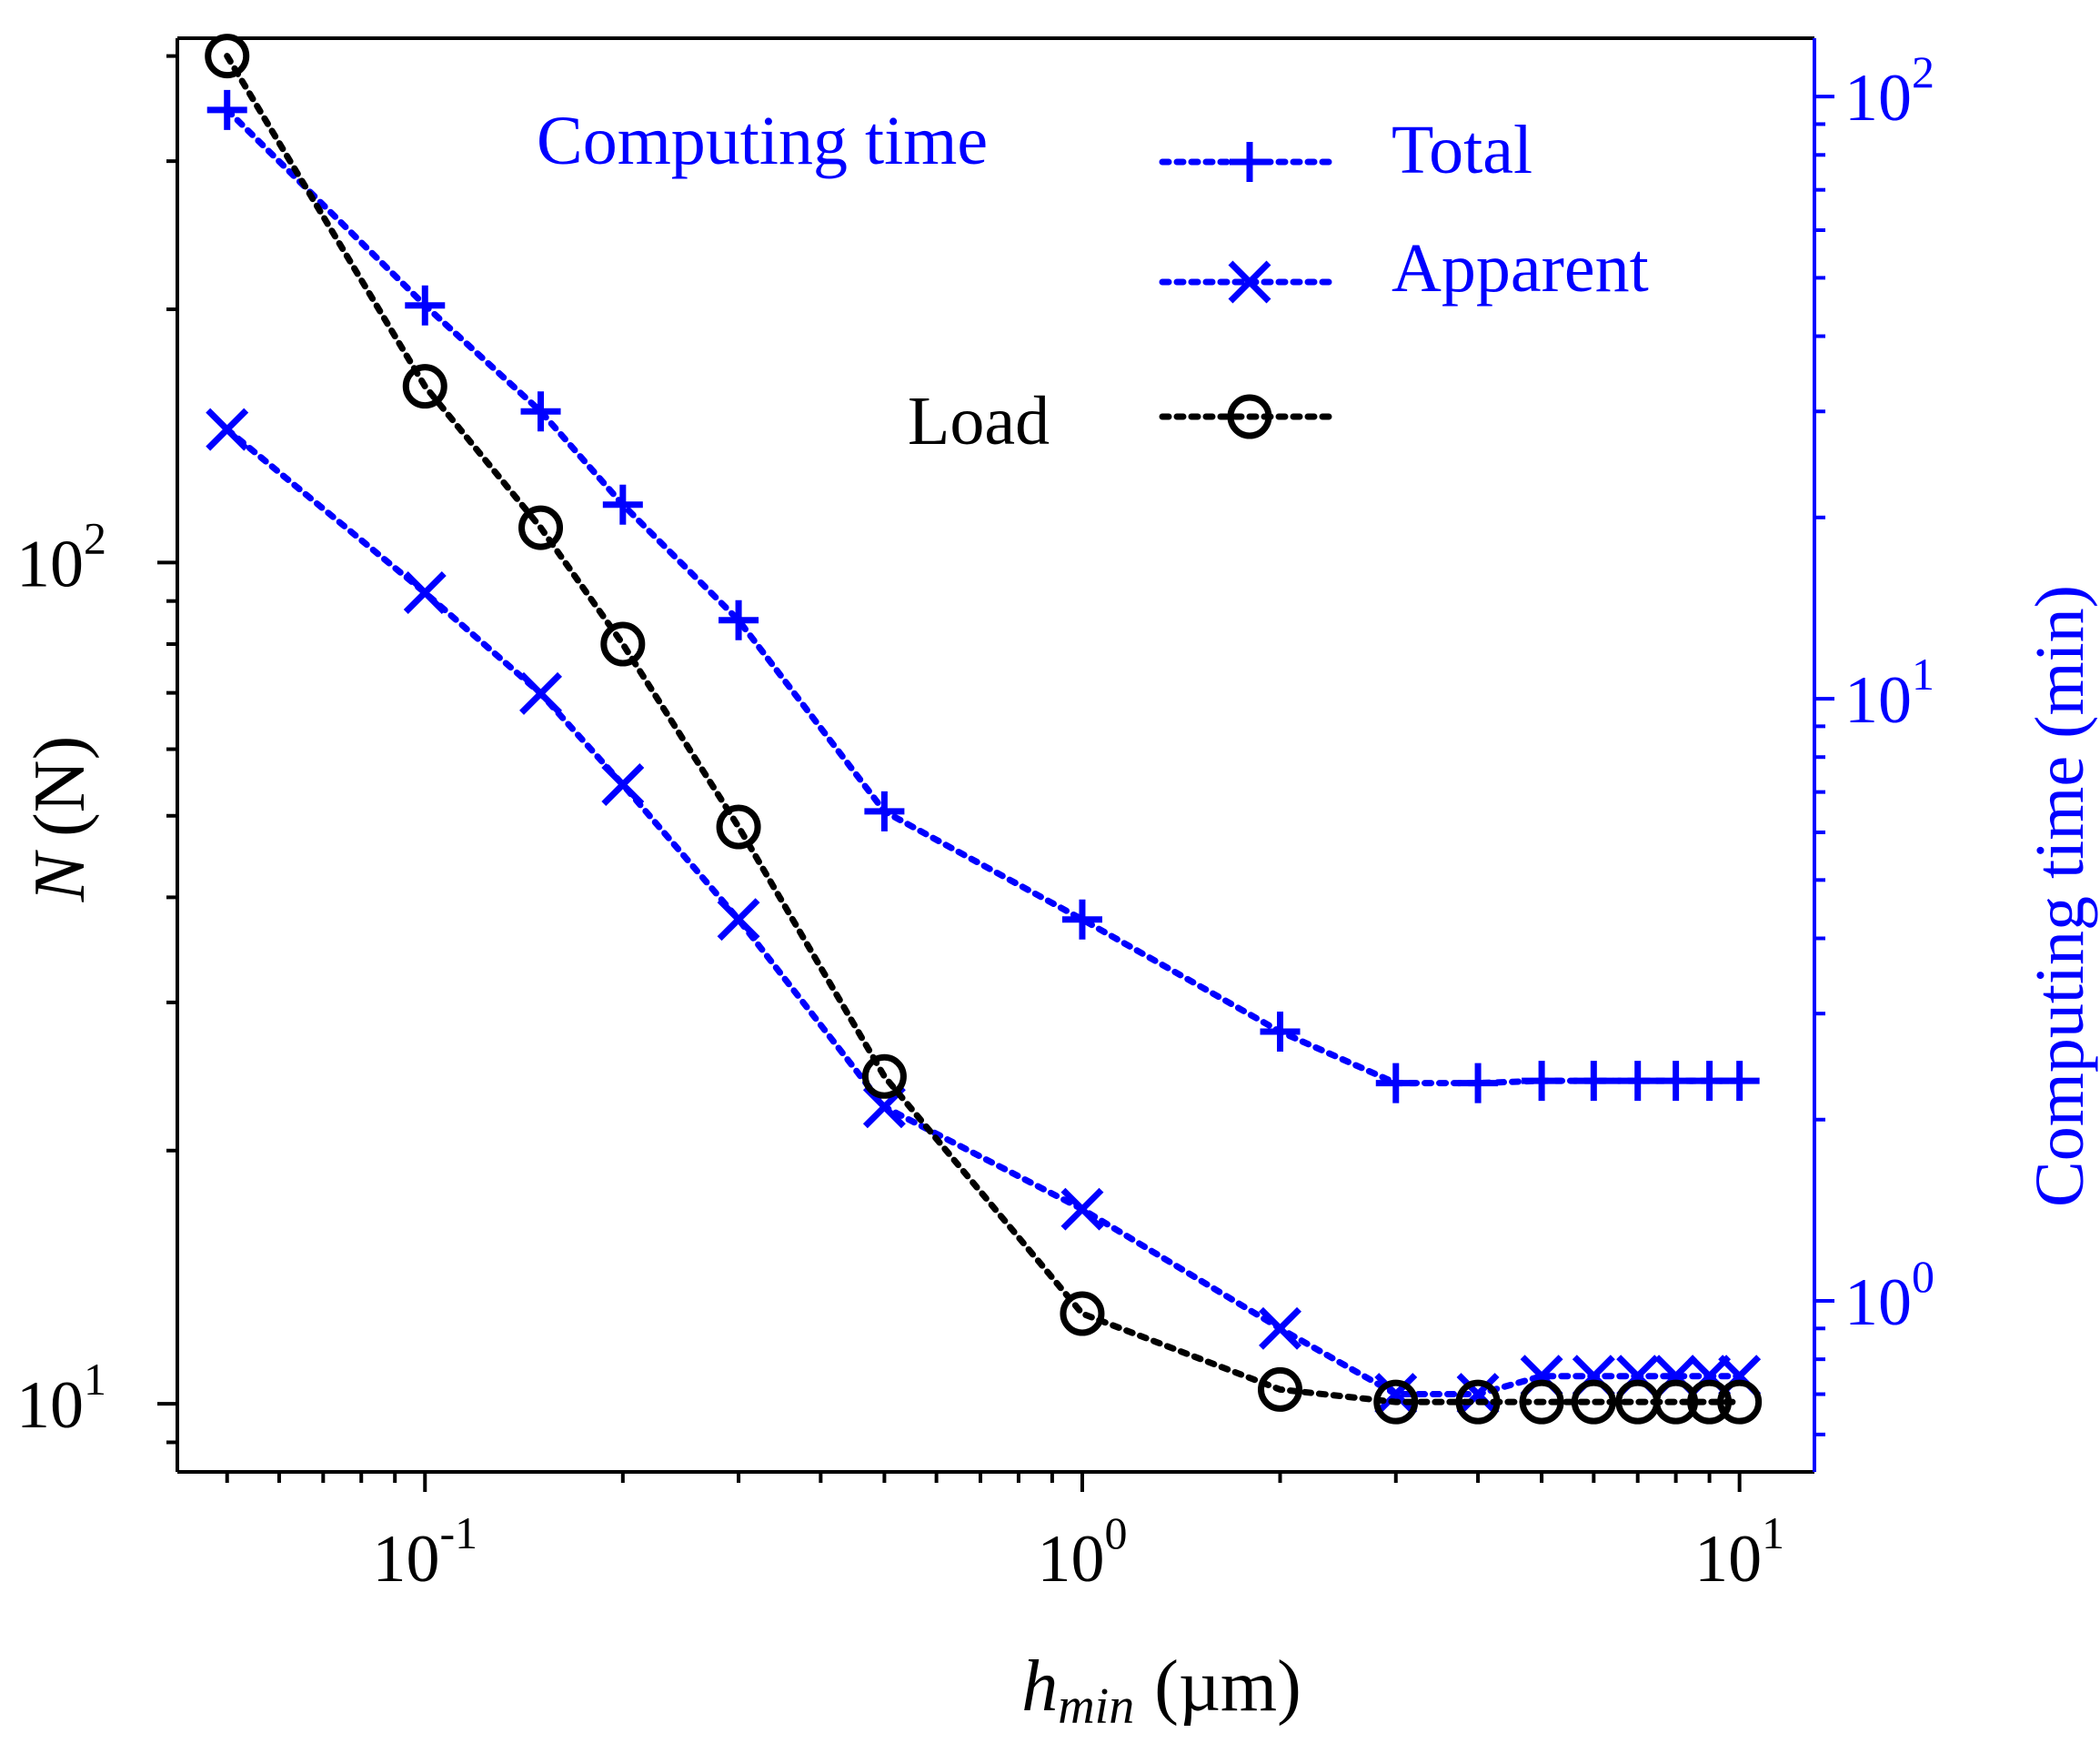 The height and width of the screenshot is (1743, 2100). I want to click on legend-title-computing-time: Computing time, so click(762, 141).